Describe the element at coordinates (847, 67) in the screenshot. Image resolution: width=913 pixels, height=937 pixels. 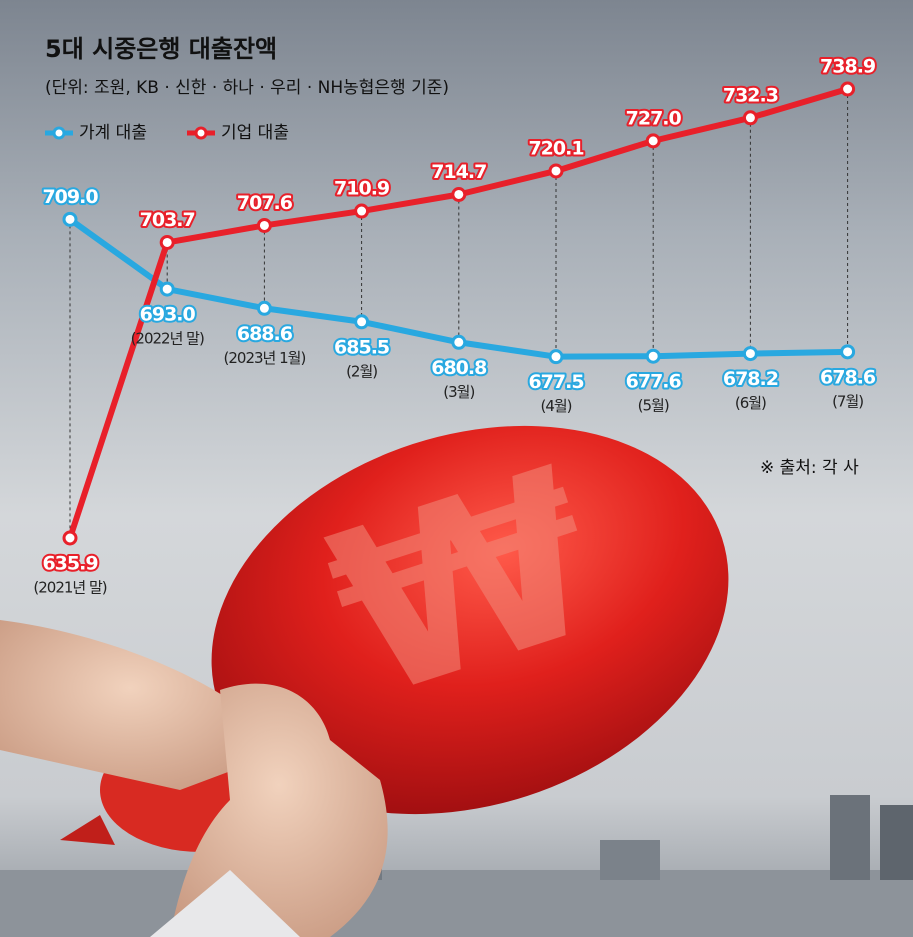
I see `value-label: 738.9` at that location.